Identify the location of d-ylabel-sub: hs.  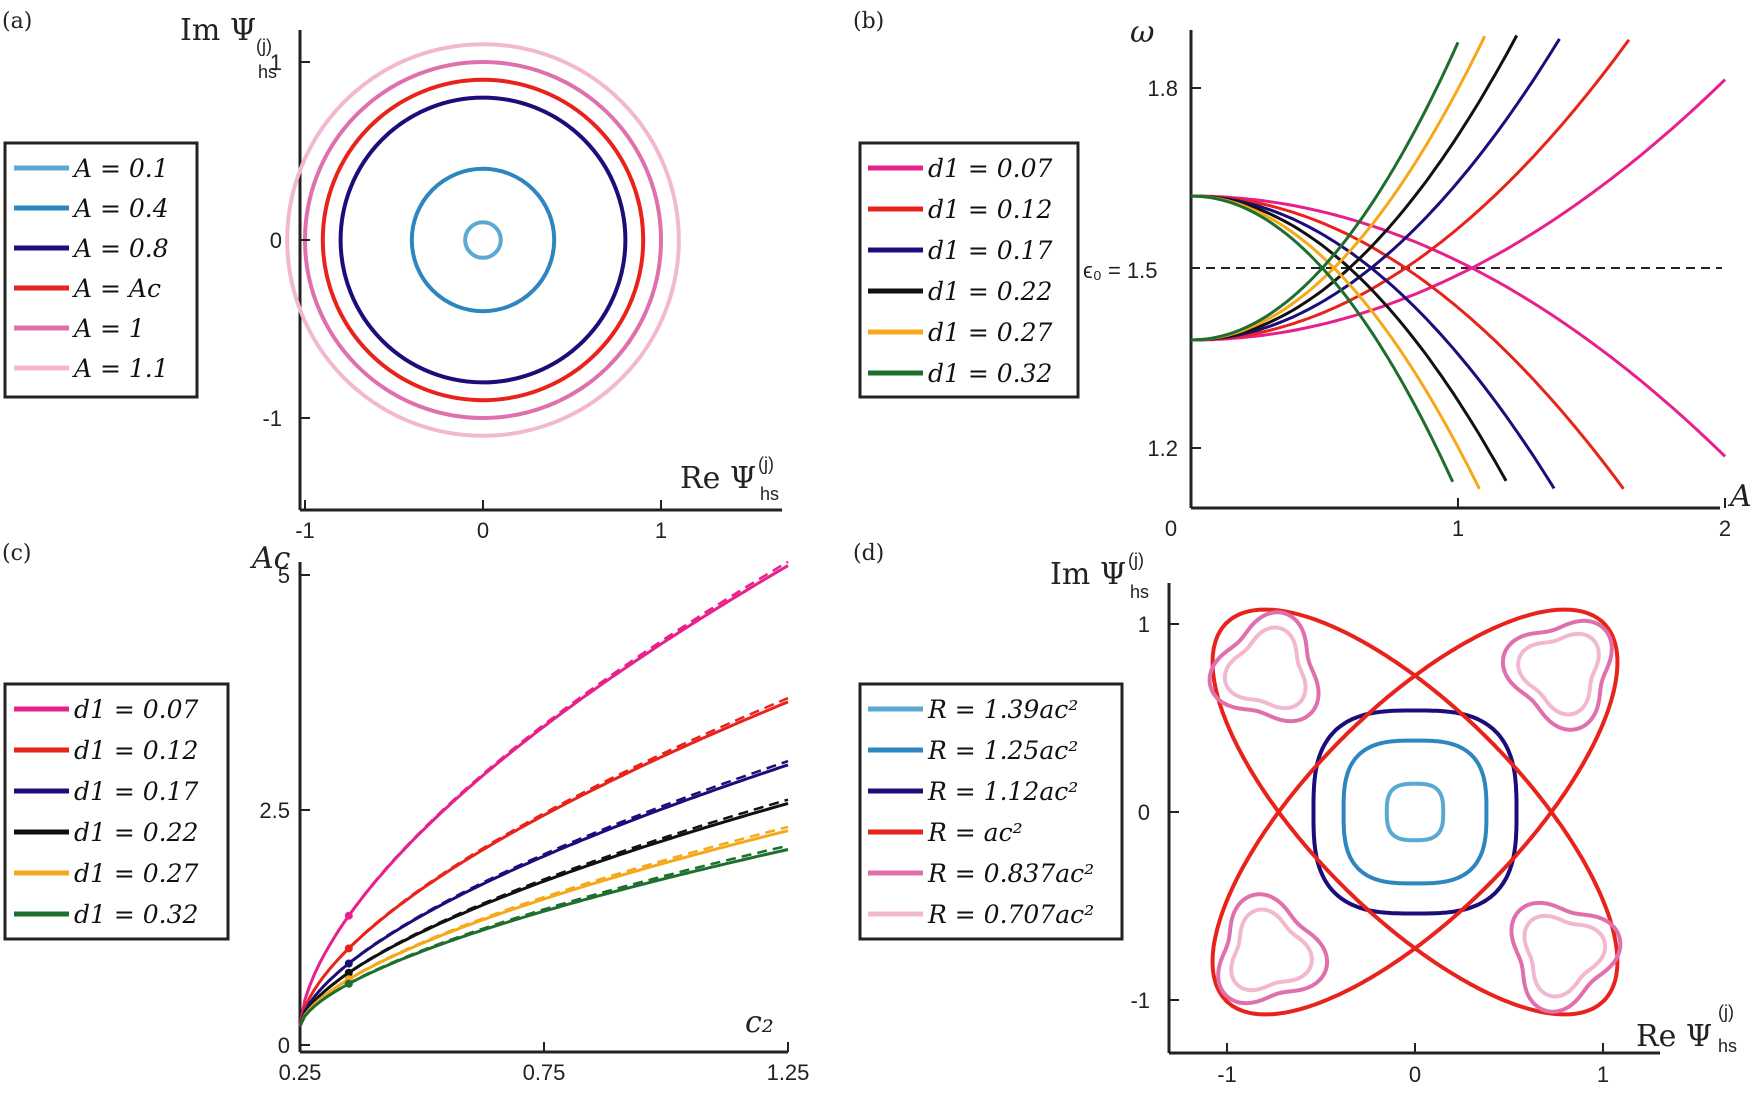
(1139, 592).